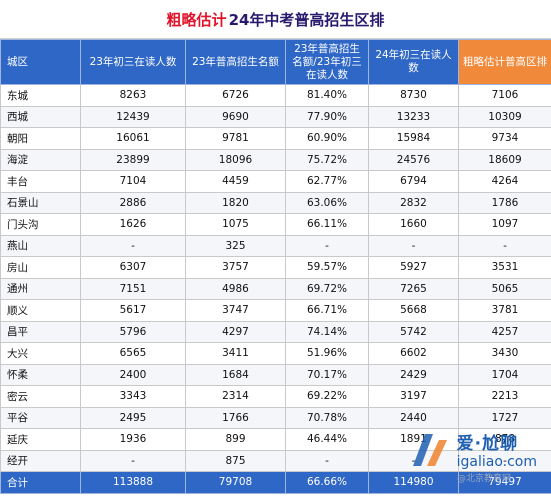 The height and width of the screenshot is (500, 551). Describe the element at coordinates (235, 224) in the screenshot. I see `cell-23-quota: 1075` at that location.